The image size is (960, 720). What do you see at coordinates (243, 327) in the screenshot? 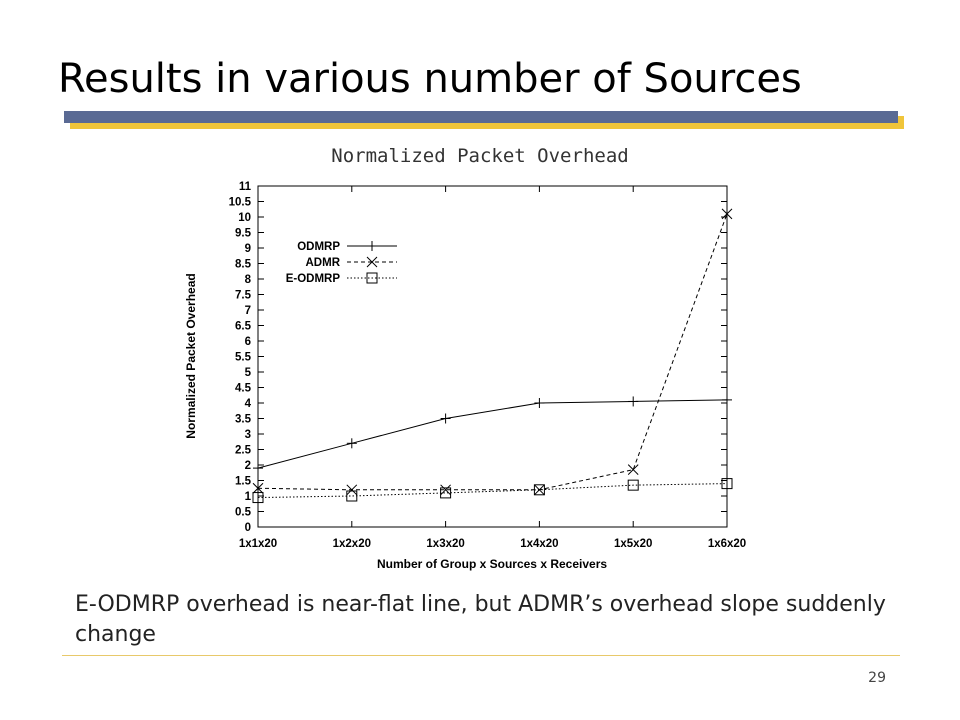
I see `y-tick-label: 6.5` at bounding box center [243, 327].